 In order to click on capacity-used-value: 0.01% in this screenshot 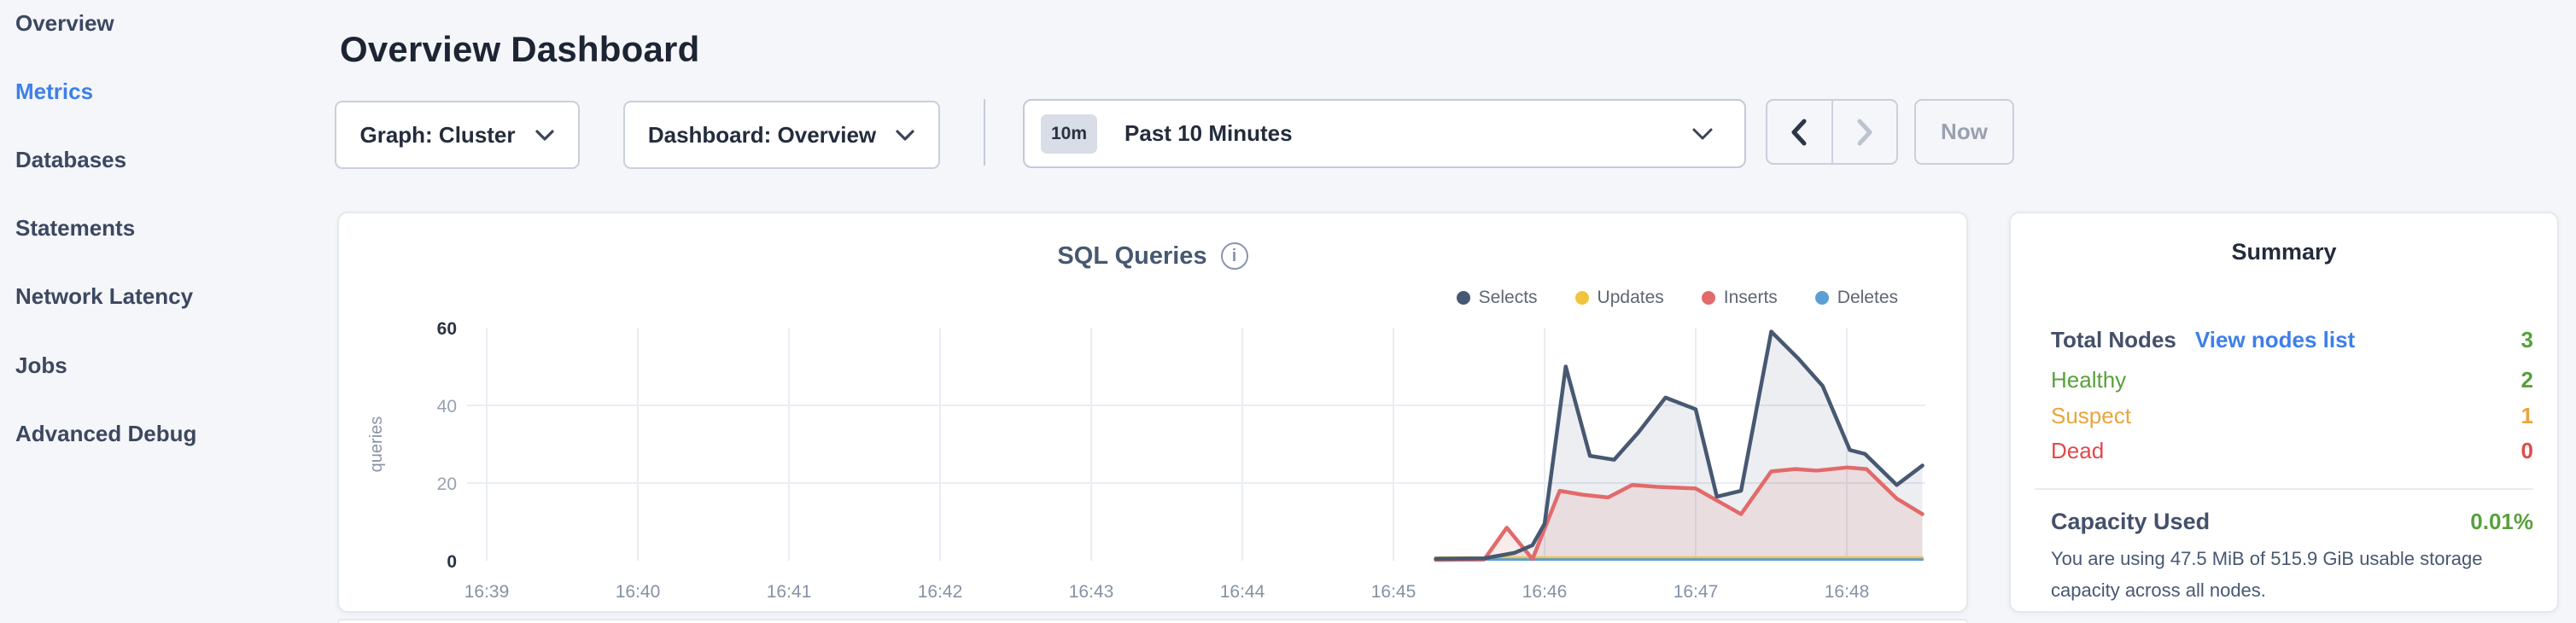, I will do `click(2501, 521)`.